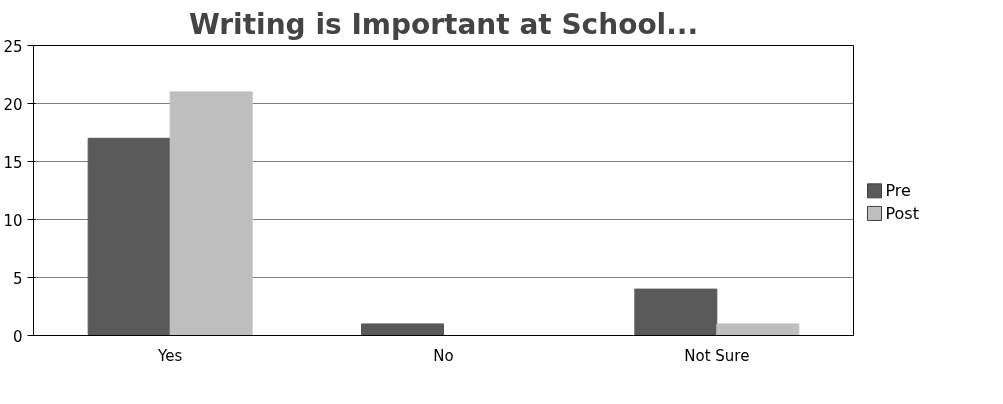 Image resolution: width=1003 pixels, height=404 pixels. What do you see at coordinates (17, 278) in the screenshot?
I see `y-tick-label: 5` at bounding box center [17, 278].